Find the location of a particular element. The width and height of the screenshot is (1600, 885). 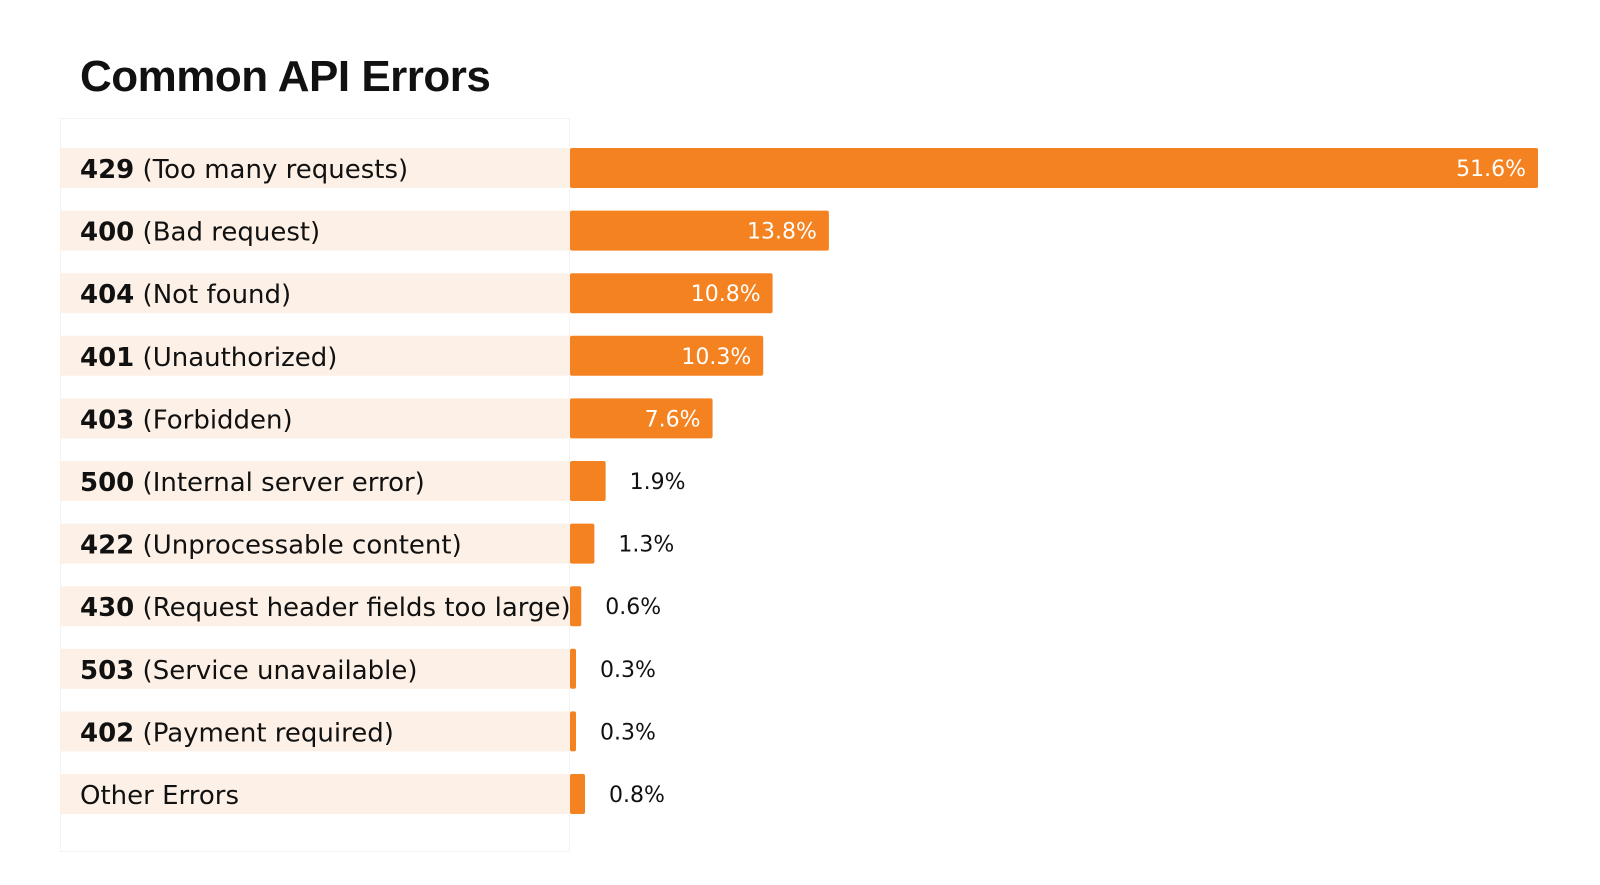

bar-row: 402 (Payment required) 0.3% is located at coordinates (358, 731).